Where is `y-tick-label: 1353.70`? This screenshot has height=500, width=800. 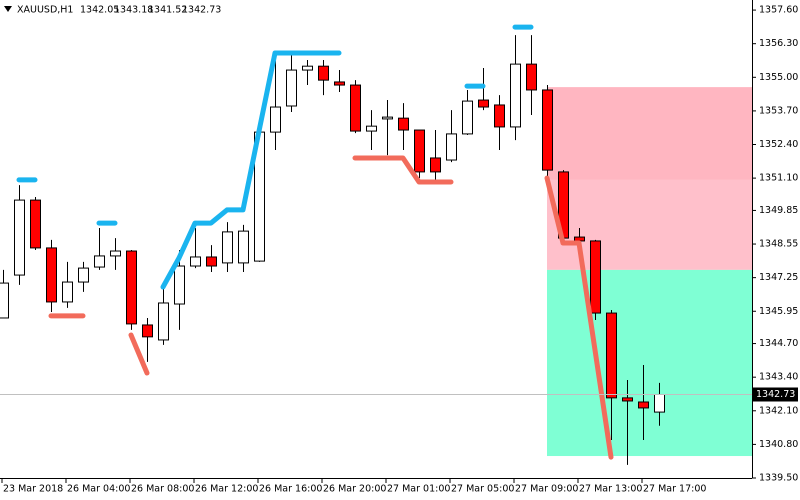 y-tick-label: 1353.70 is located at coordinates (778, 110).